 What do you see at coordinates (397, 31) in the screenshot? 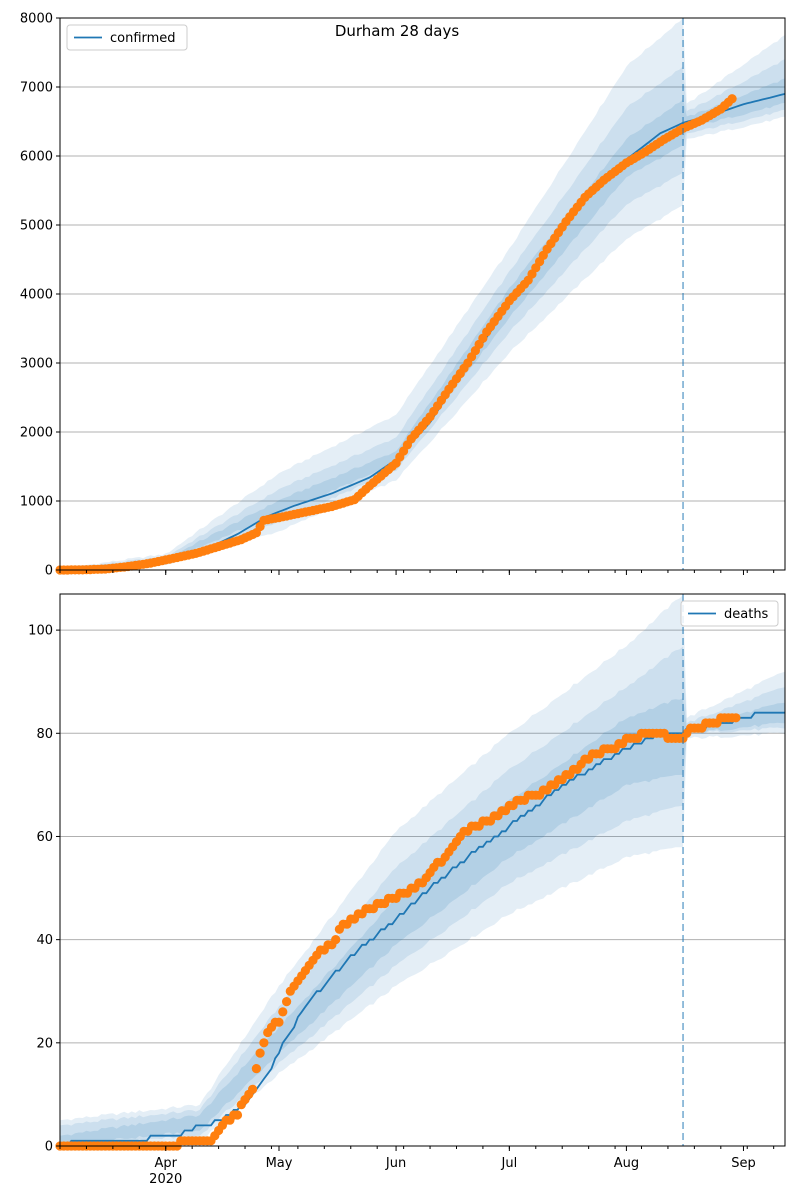
I see `figure-title: Durham 28 days` at bounding box center [397, 31].